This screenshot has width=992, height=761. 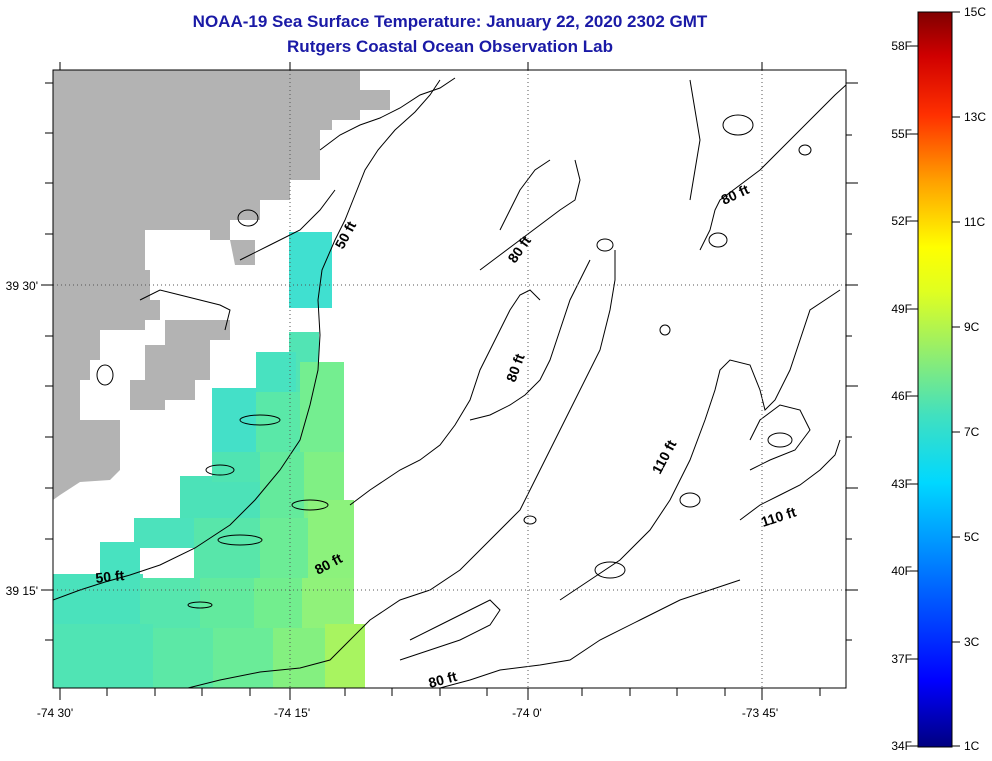 I want to click on colorbar-c-11: 11C, so click(x=974, y=222).